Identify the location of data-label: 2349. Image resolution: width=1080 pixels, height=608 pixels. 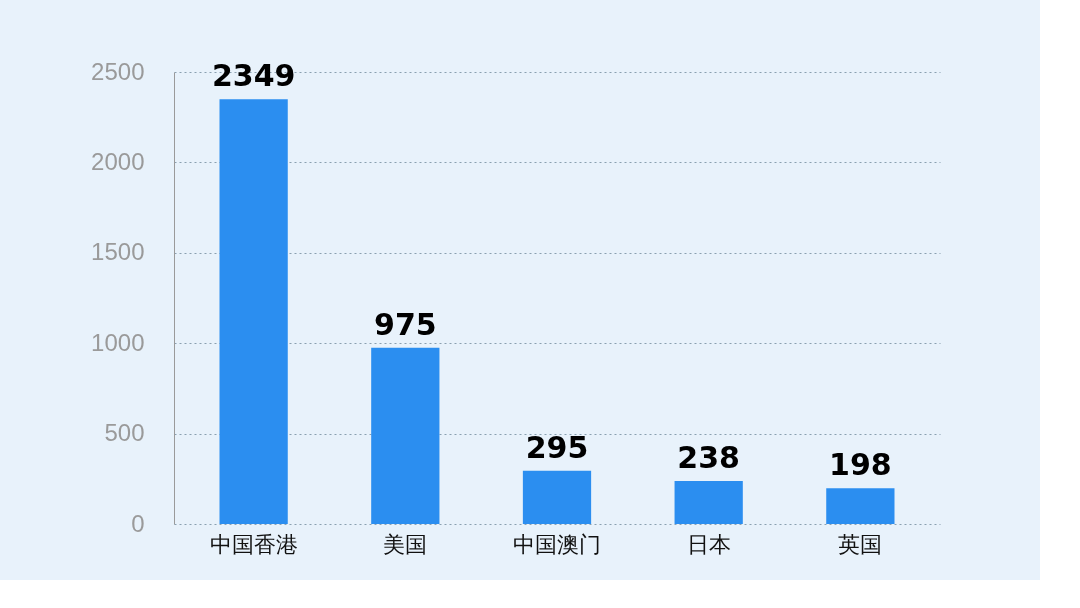
(253, 76).